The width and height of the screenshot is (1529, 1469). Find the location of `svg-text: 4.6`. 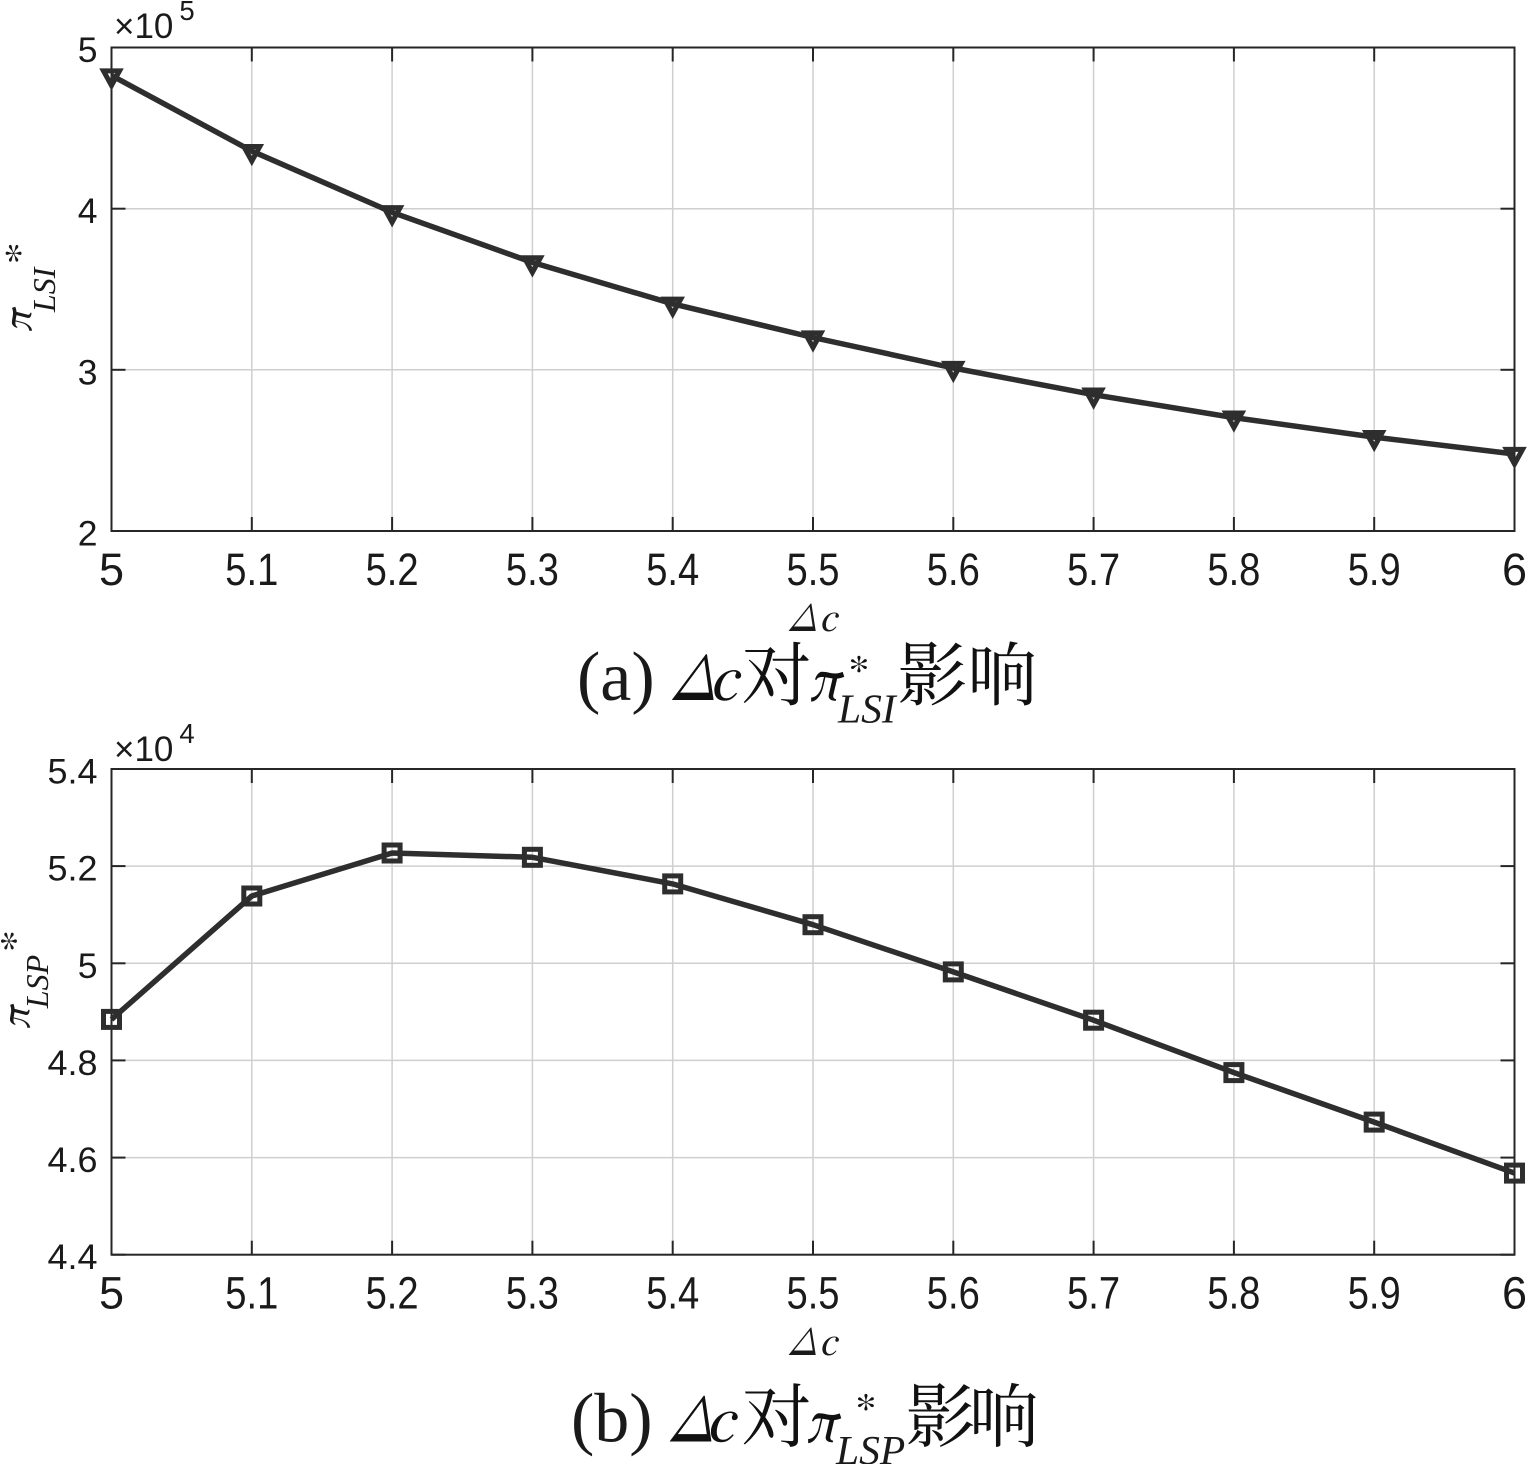

svg-text: 4.6 is located at coordinates (73, 1160).